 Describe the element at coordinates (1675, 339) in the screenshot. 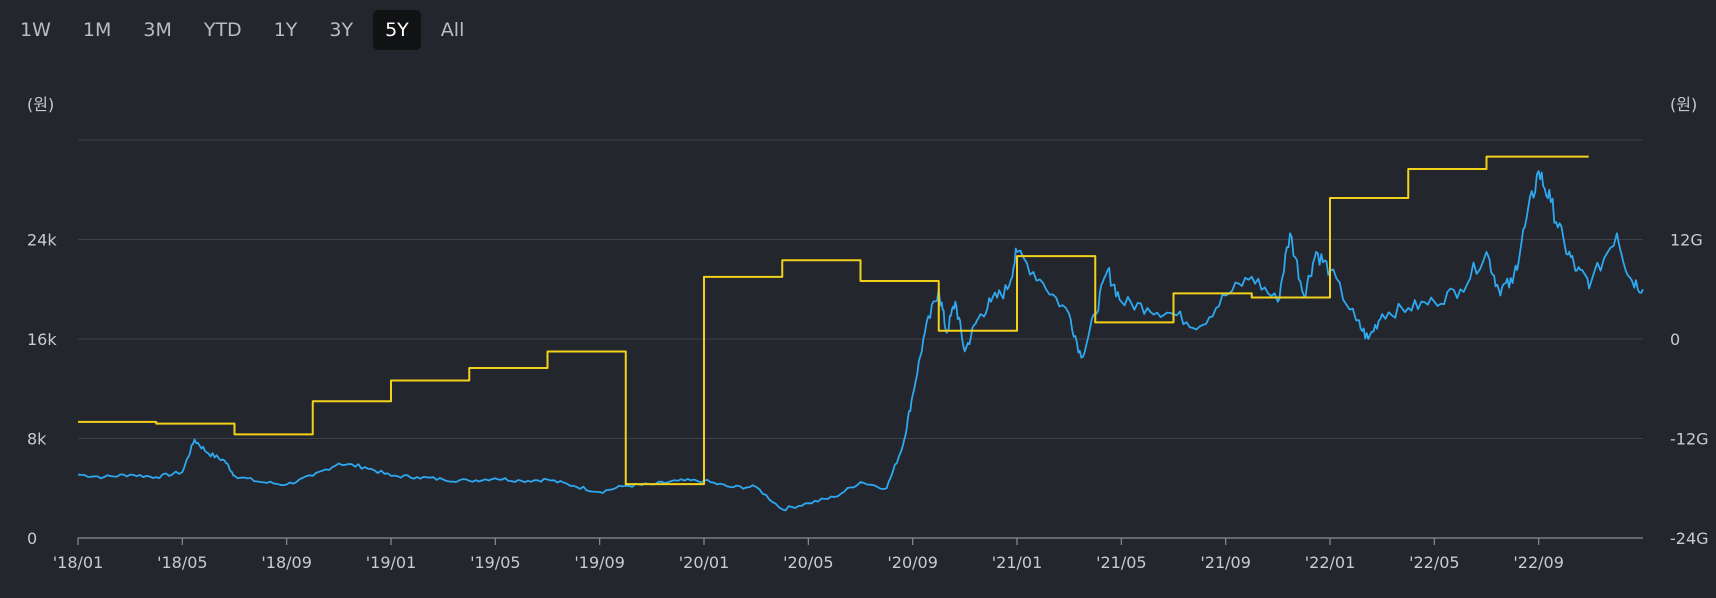

I see `right-axis-tick-label: 0` at that location.